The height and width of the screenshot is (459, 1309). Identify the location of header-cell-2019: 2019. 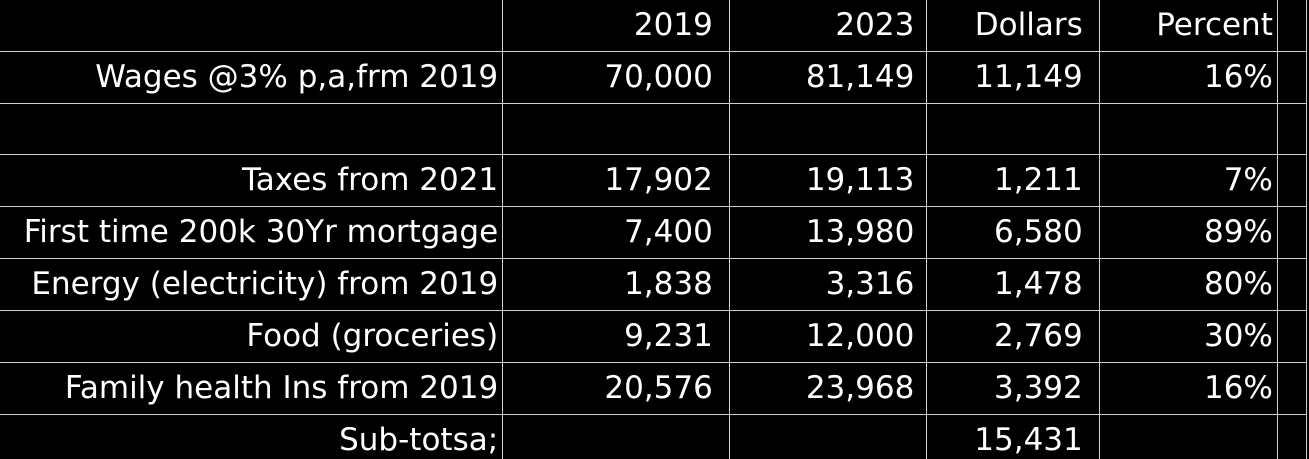
(616, 26).